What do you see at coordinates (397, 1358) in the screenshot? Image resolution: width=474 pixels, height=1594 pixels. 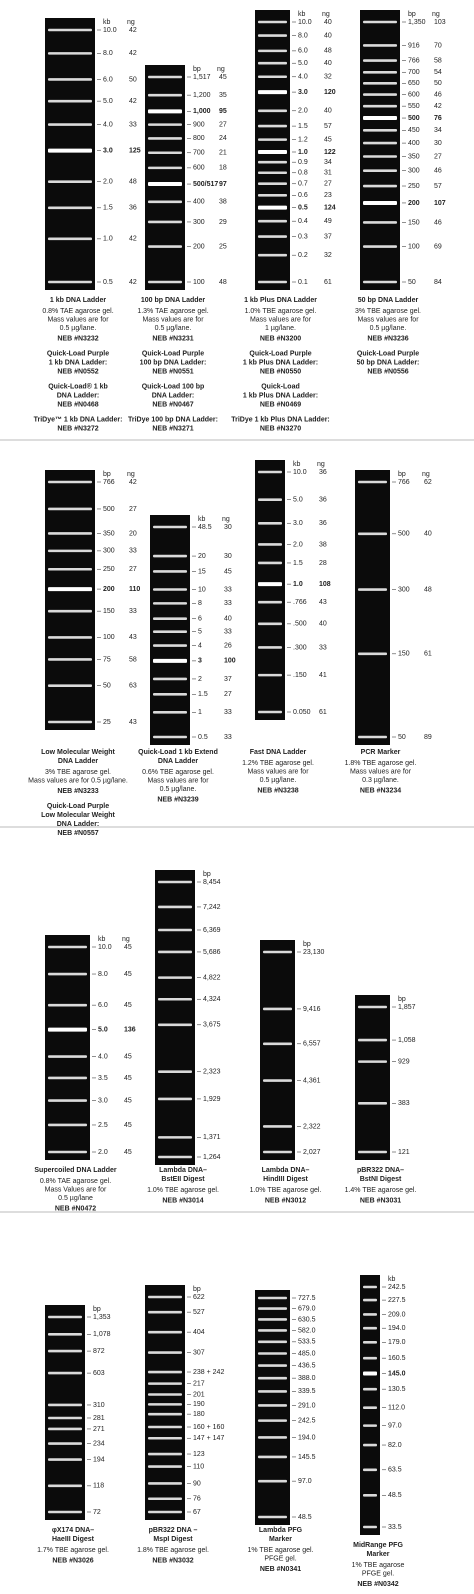 I see `band-size: 160.5` at bounding box center [397, 1358].